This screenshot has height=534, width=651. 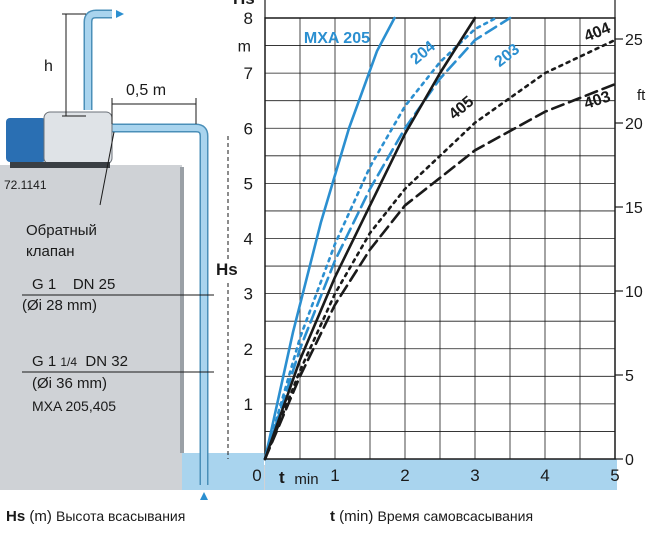 What do you see at coordinates (629, 376) in the screenshot?
I see `y2-tick-label: 5` at bounding box center [629, 376].